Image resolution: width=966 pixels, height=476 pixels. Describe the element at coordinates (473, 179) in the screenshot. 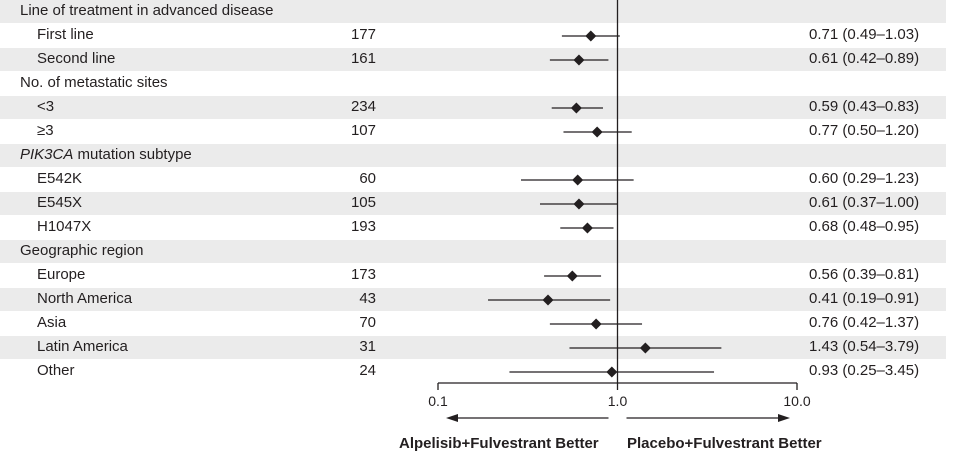

I see `subgroup-row: E542K 60 0.60 (0.29–1.23)` at that location.